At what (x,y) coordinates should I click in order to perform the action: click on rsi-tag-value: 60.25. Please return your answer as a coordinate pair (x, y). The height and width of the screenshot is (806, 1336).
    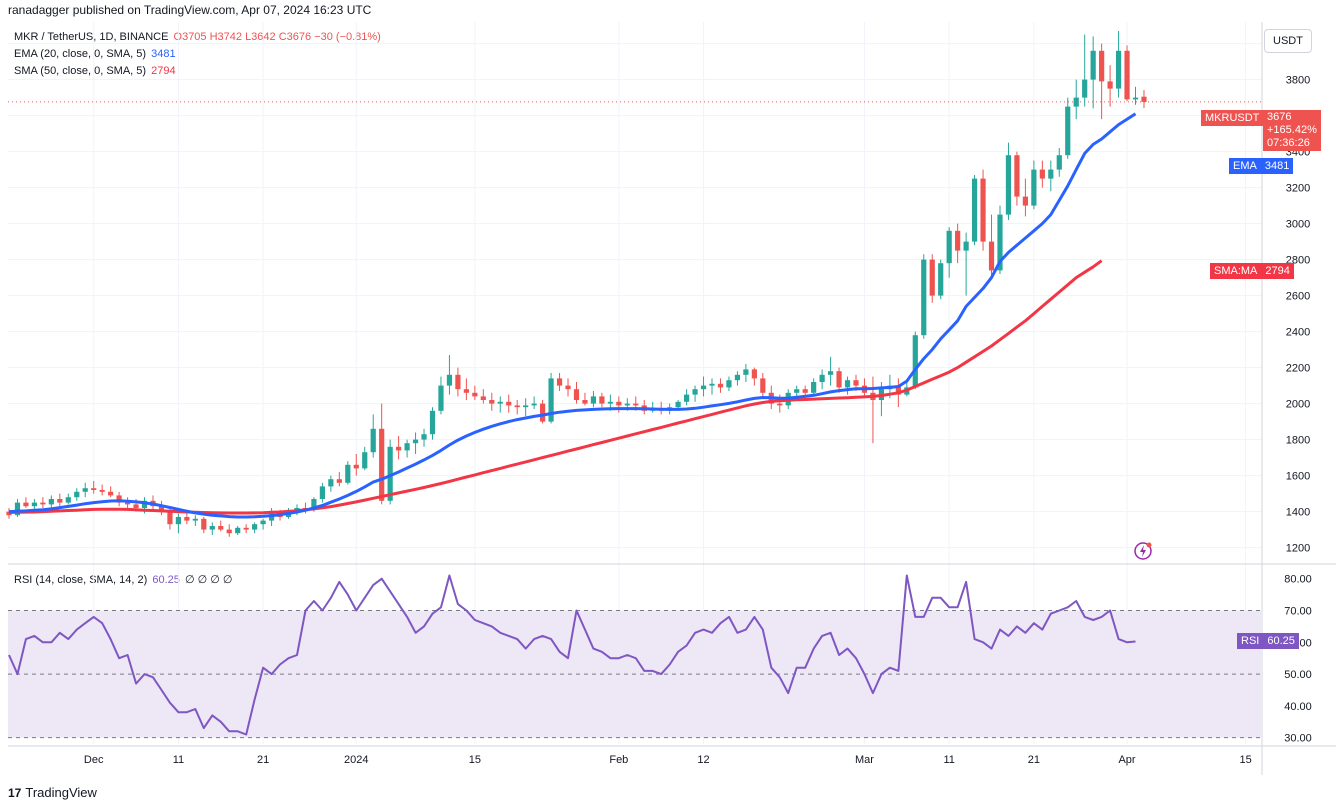
    Looking at the image, I should click on (1281, 641).